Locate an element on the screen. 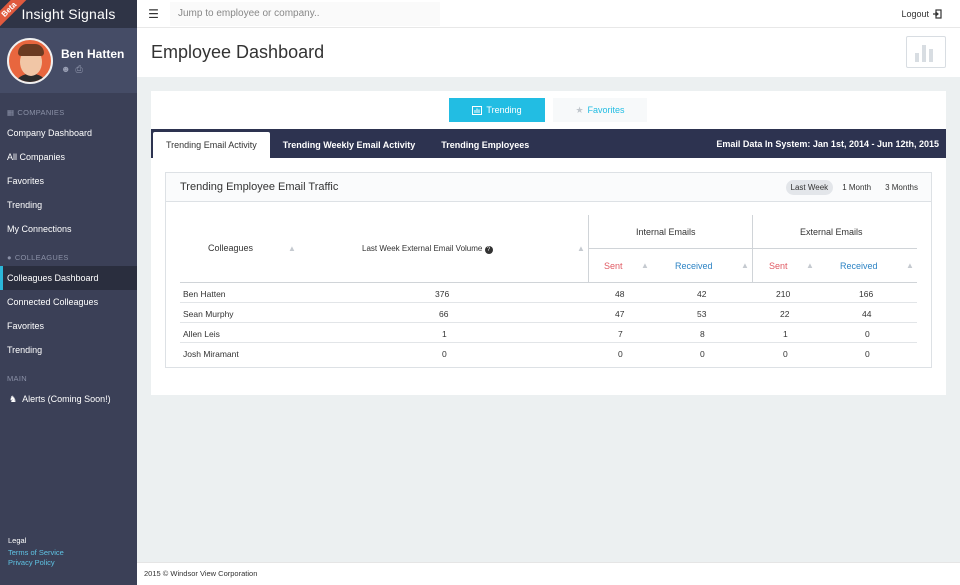 The height and width of the screenshot is (585, 960). user-name: Ben Hatten is located at coordinates (93, 53).